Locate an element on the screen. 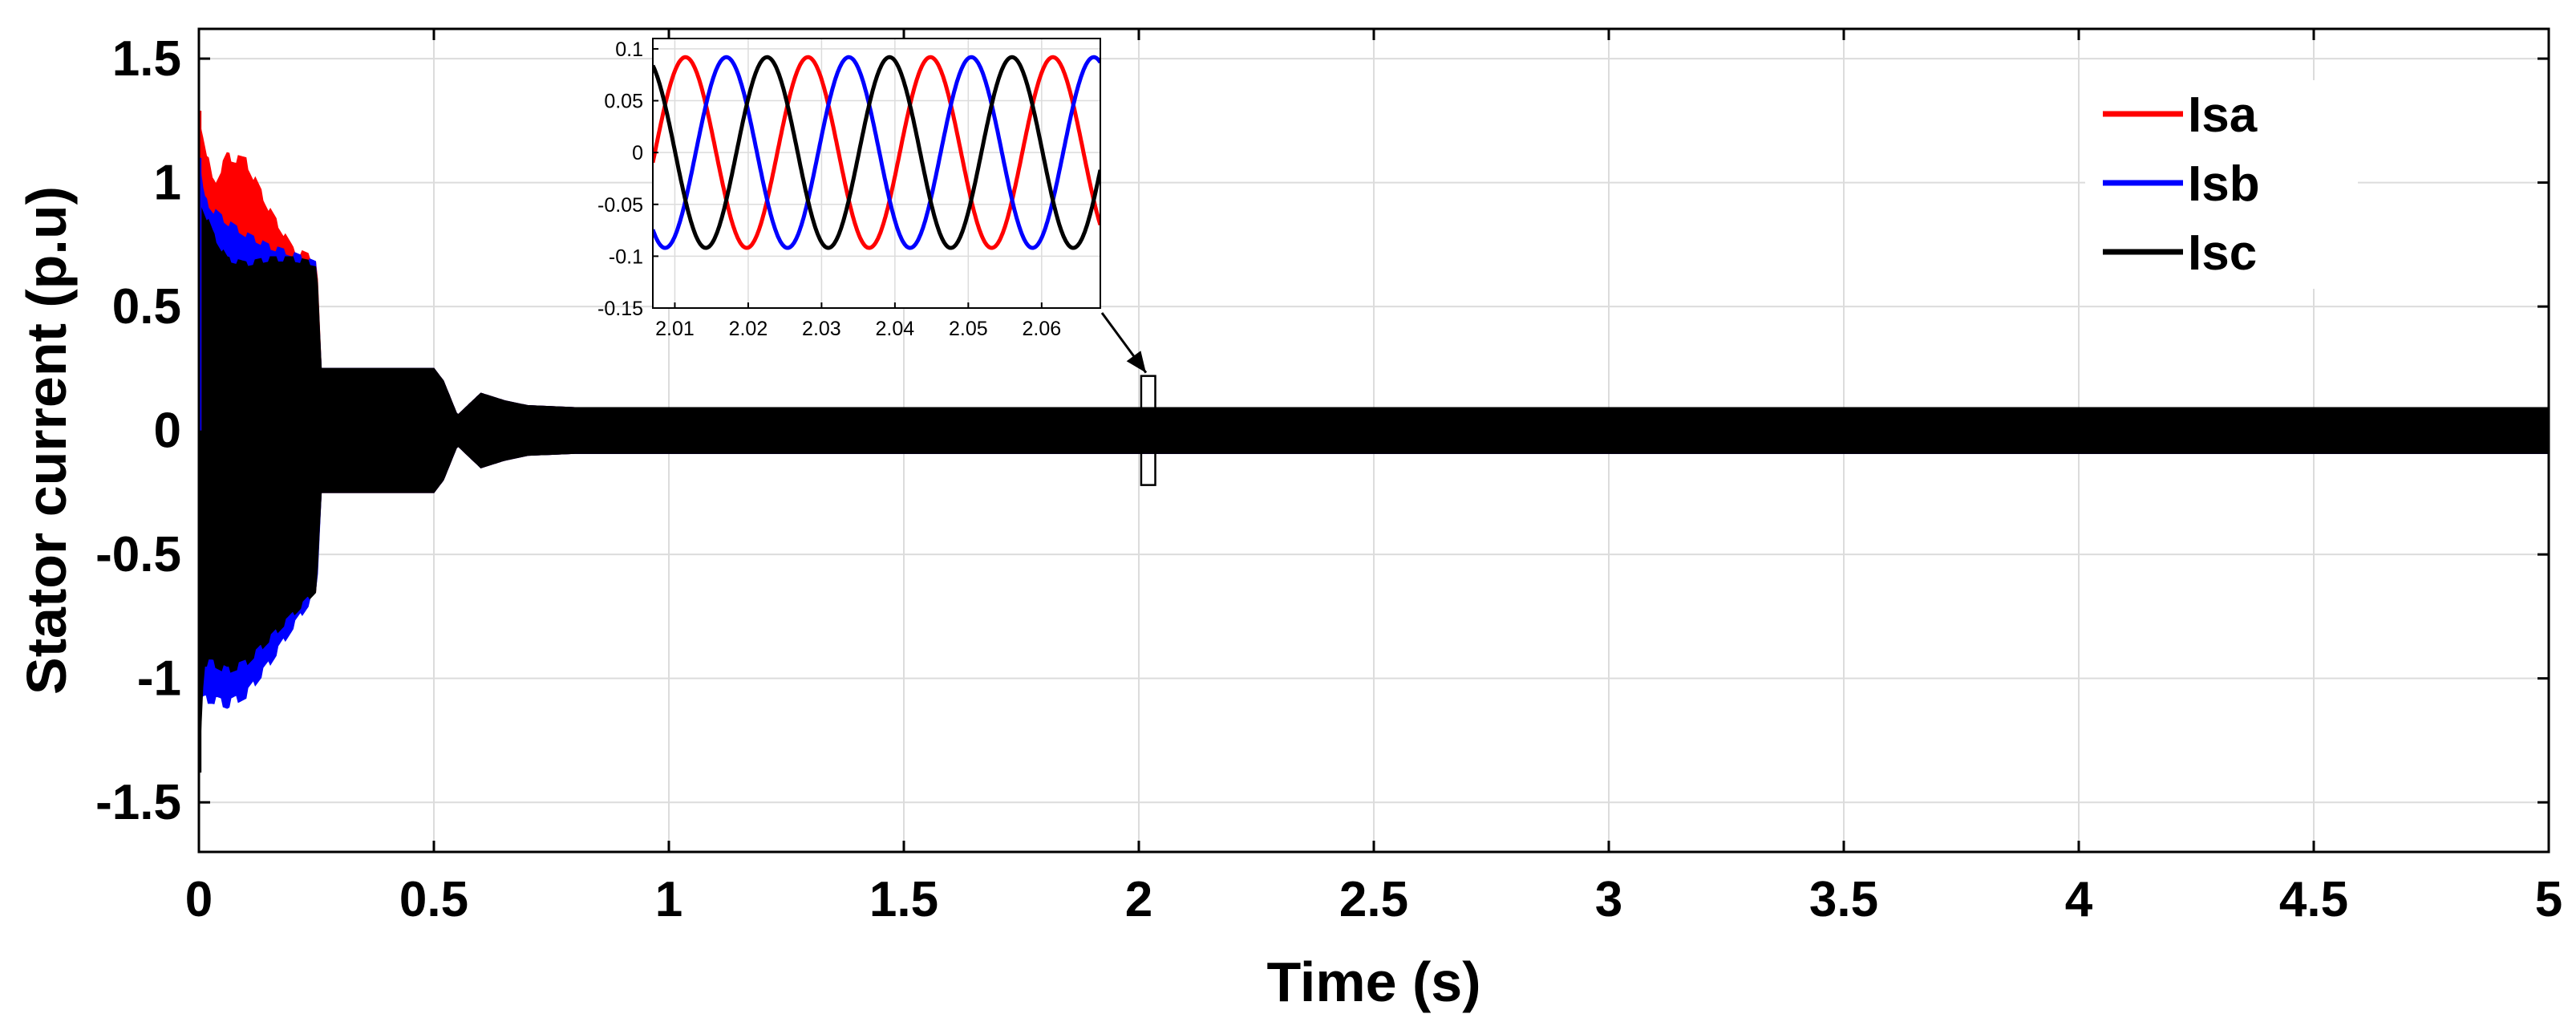 This screenshot has height=1026, width=2576. y-tick-label: 1 is located at coordinates (167, 183).